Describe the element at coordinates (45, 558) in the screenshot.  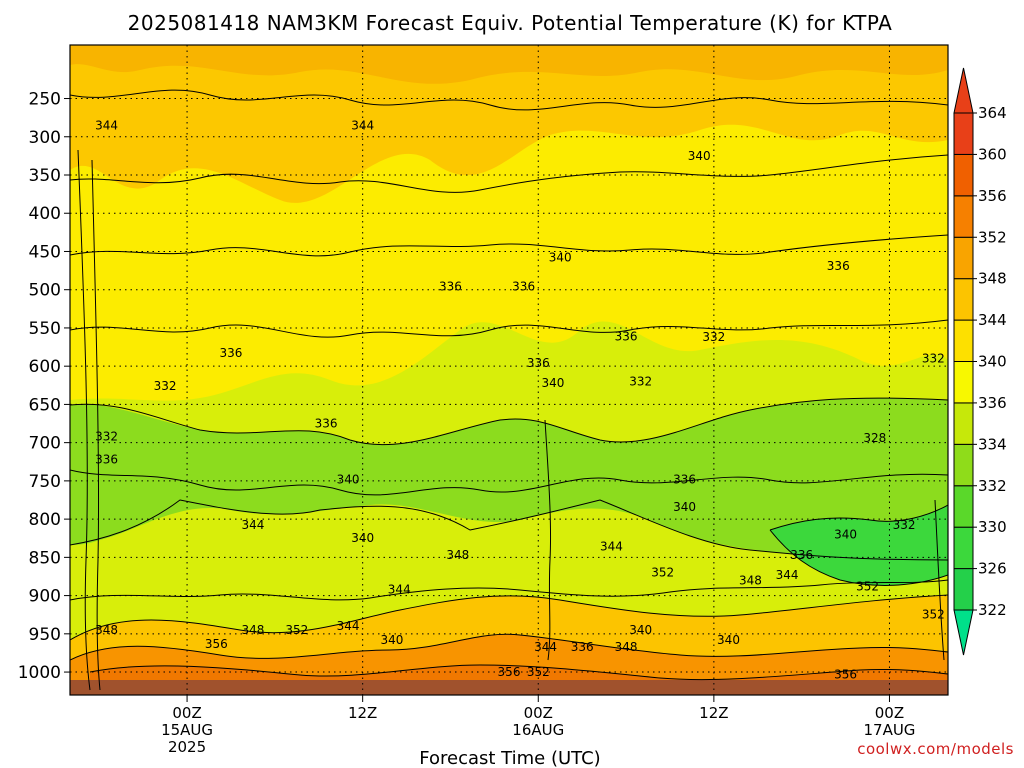
I see `y-tick-label: 850` at that location.